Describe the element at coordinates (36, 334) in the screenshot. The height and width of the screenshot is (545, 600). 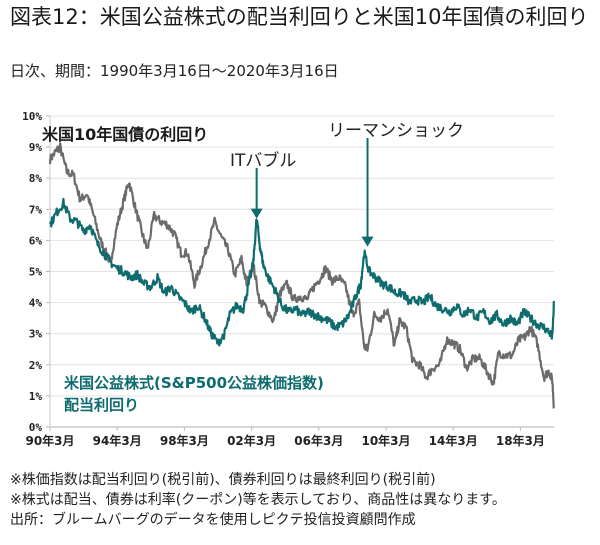
I see `y-tick-label: 3%` at that location.